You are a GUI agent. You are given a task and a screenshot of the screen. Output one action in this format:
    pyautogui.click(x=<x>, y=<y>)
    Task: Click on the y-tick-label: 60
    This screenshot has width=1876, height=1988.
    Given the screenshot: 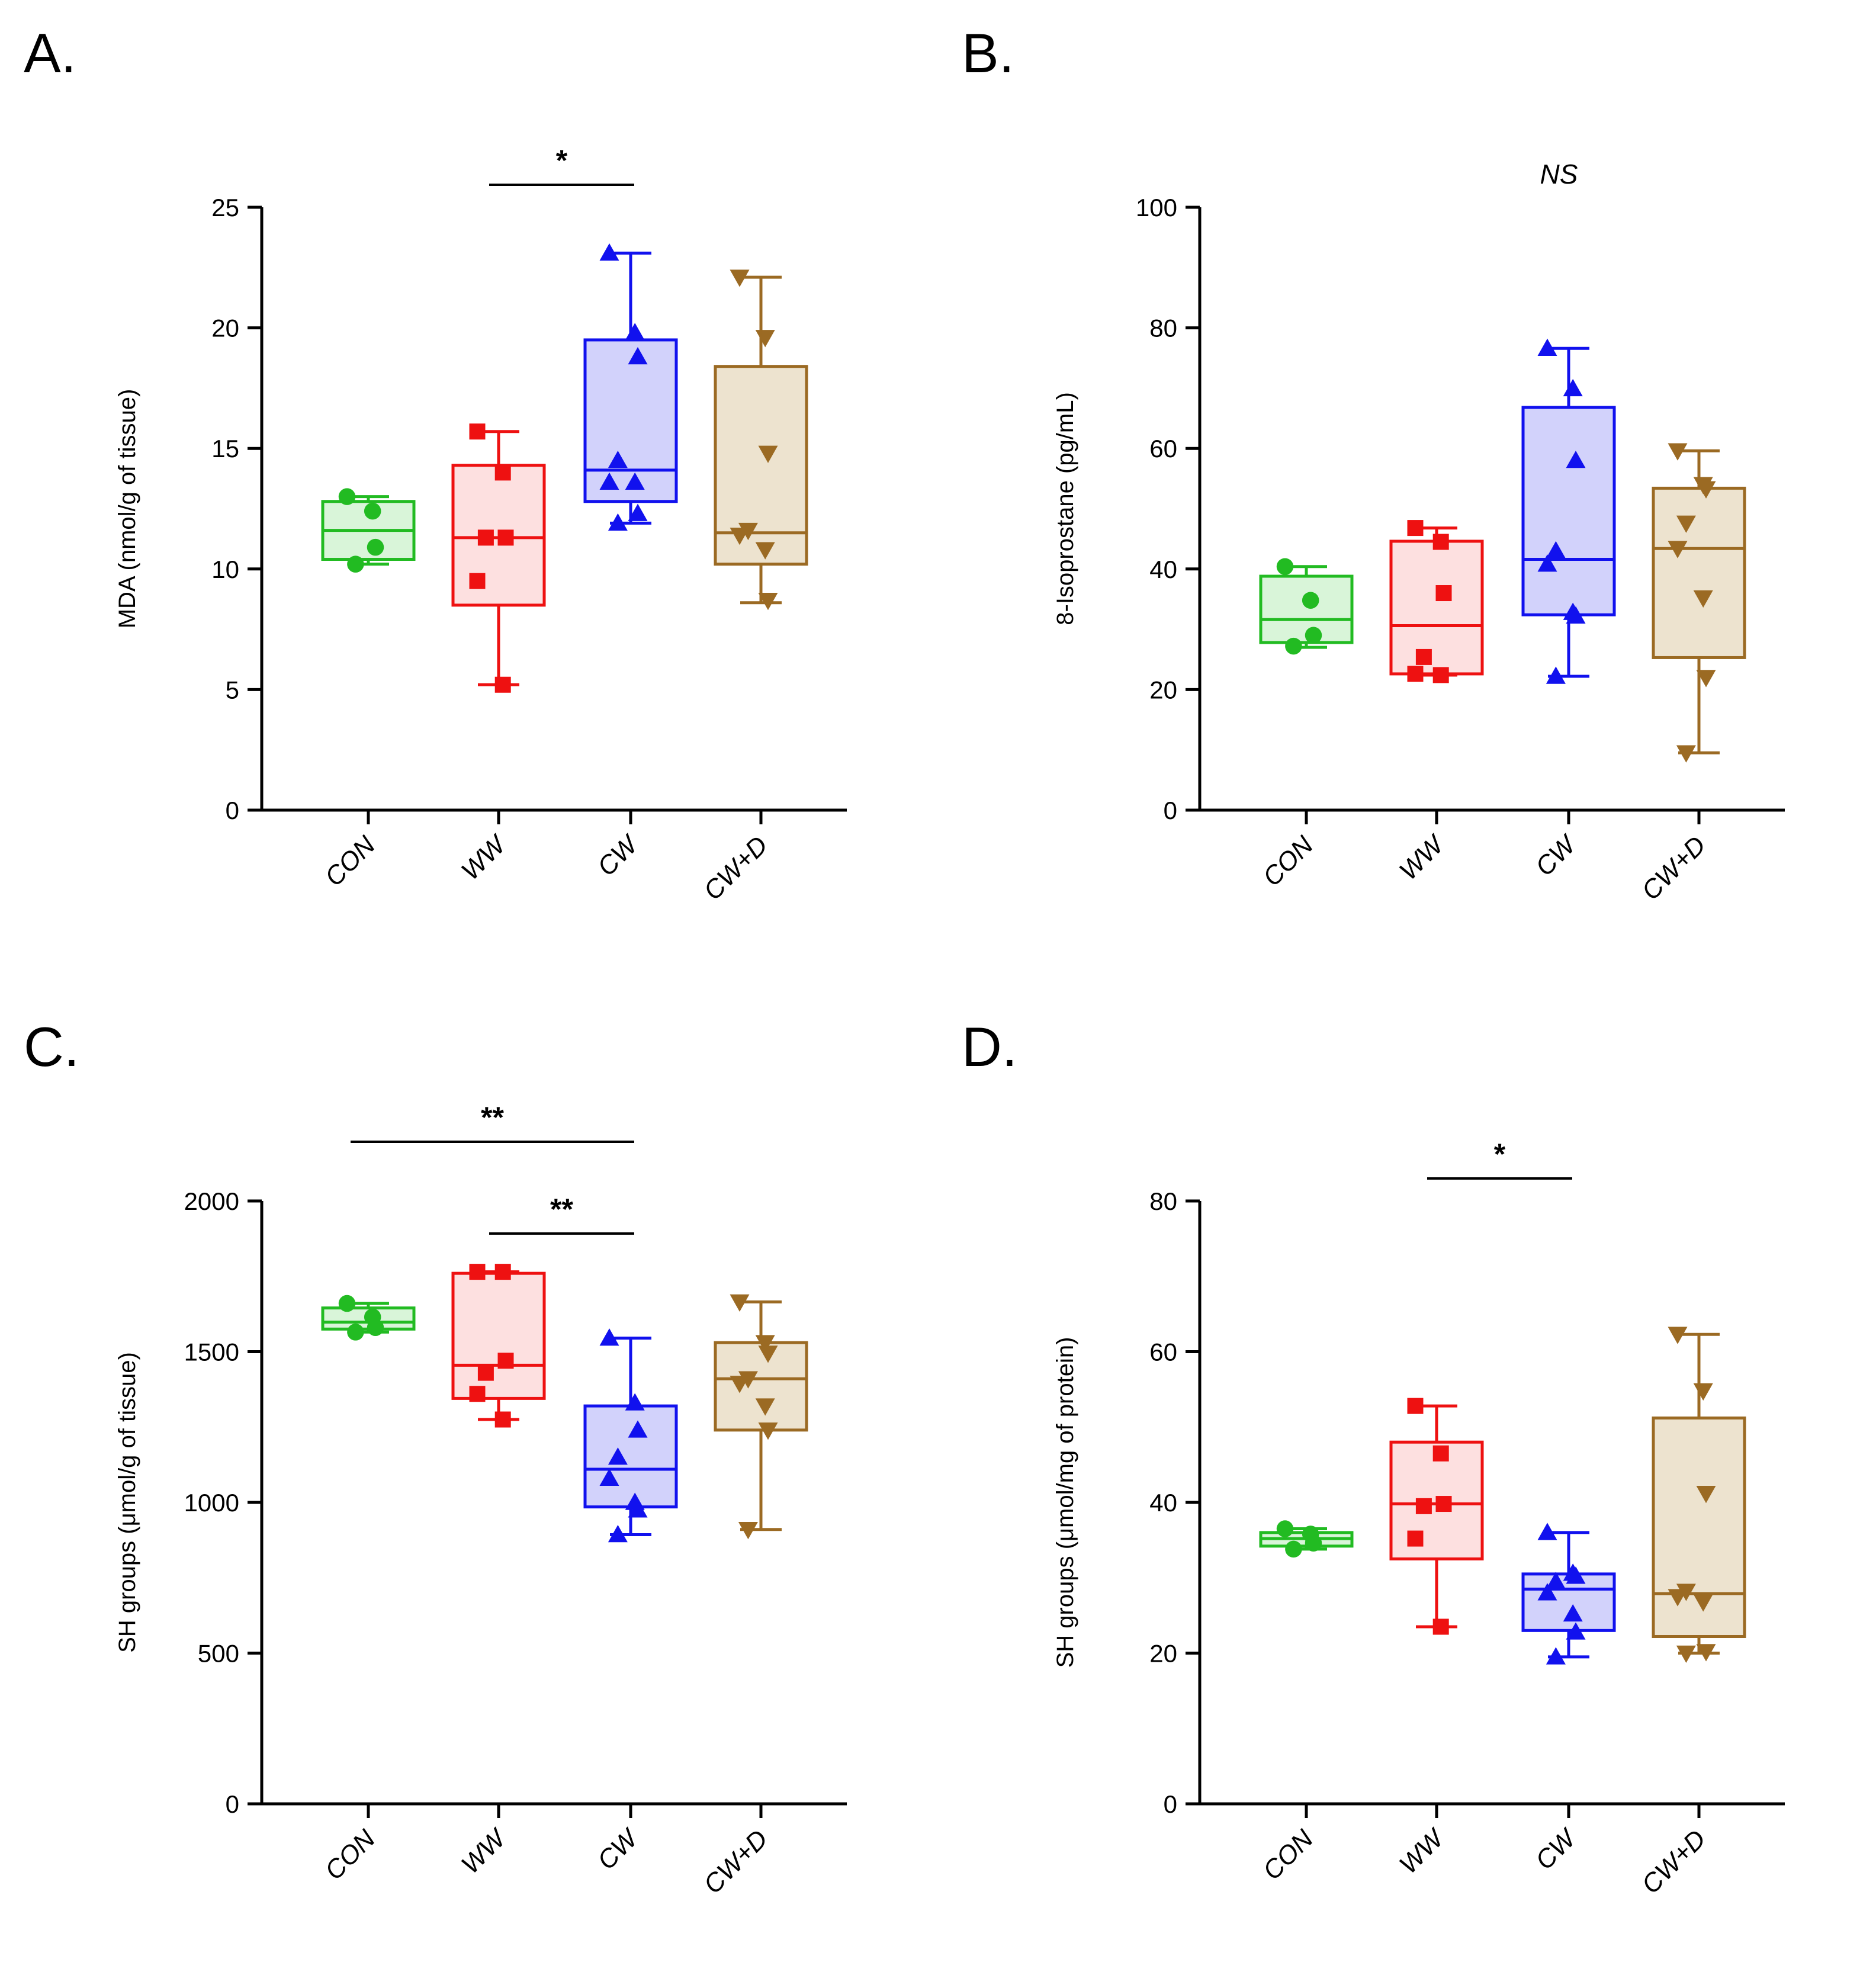 What is the action you would take?
    pyautogui.click(x=1163, y=449)
    